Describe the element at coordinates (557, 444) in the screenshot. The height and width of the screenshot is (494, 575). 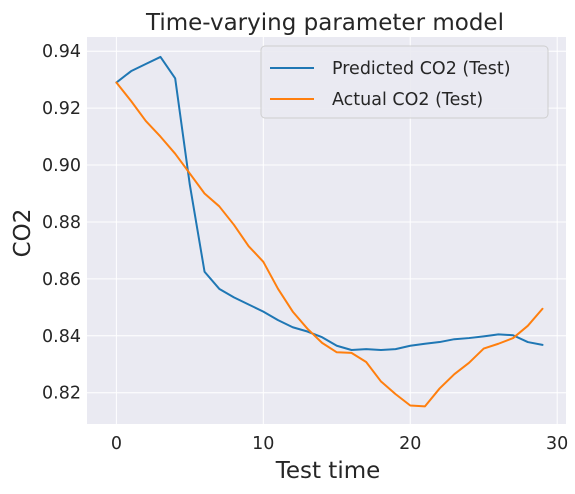
I see `x-tick-label: 30` at that location.